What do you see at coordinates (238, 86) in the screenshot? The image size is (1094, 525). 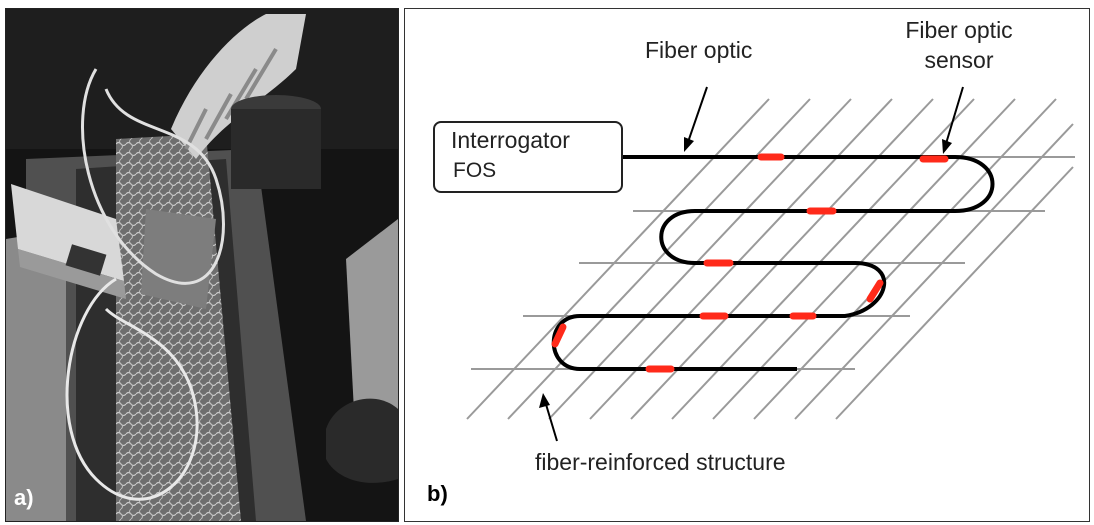 I see `gloved-hand` at bounding box center [238, 86].